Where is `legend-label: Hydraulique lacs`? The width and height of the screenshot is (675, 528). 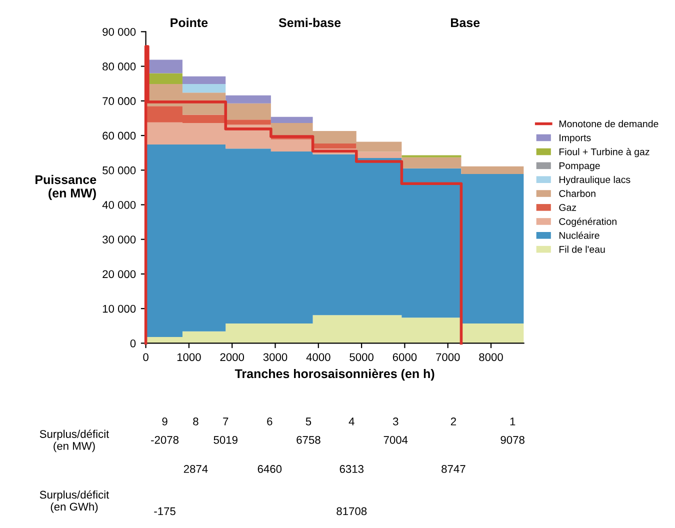 legend-label: Hydraulique lacs is located at coordinates (594, 181).